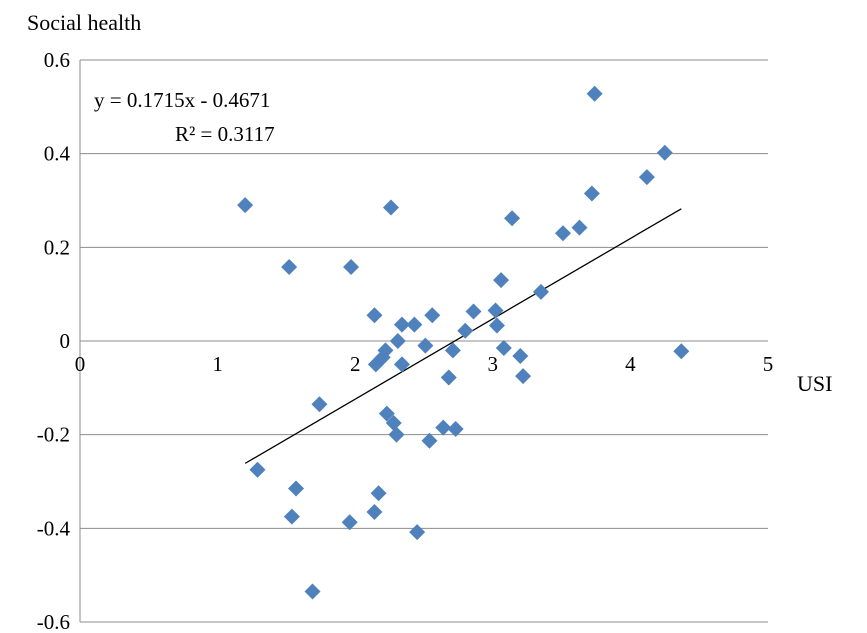 The height and width of the screenshot is (633, 867). Describe the element at coordinates (57, 154) in the screenshot. I see `y-tick-label: 0.4` at that location.